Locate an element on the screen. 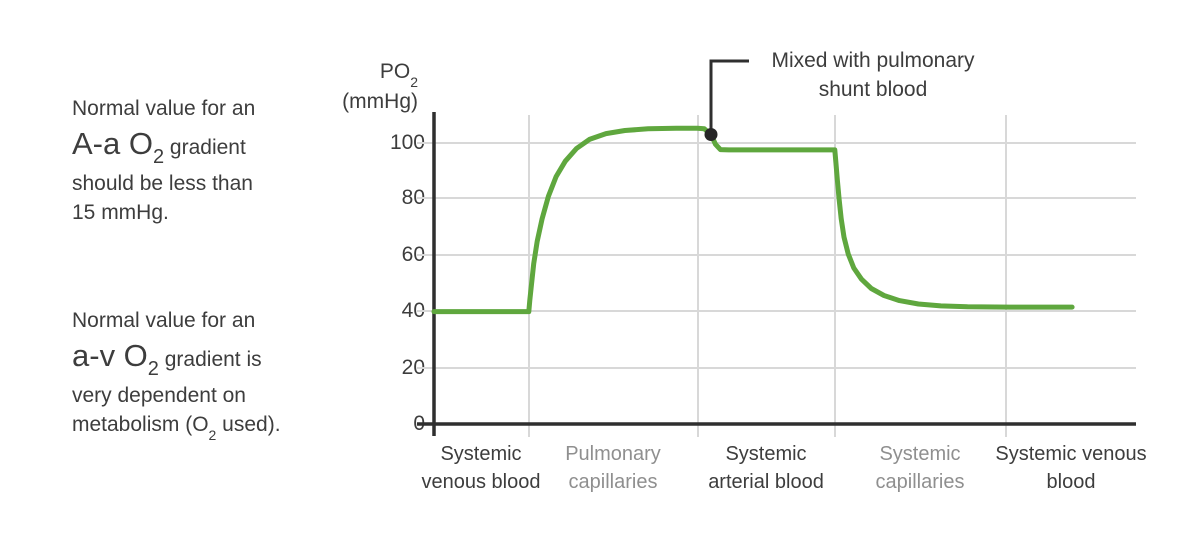  y-axis-title-symbol: PO2 is located at coordinates (373, 74).